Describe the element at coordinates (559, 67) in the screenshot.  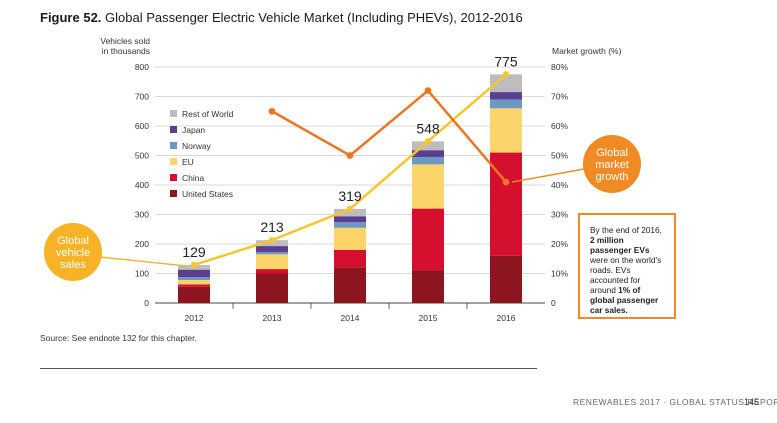
I see `y-tick-right: 80%` at that location.